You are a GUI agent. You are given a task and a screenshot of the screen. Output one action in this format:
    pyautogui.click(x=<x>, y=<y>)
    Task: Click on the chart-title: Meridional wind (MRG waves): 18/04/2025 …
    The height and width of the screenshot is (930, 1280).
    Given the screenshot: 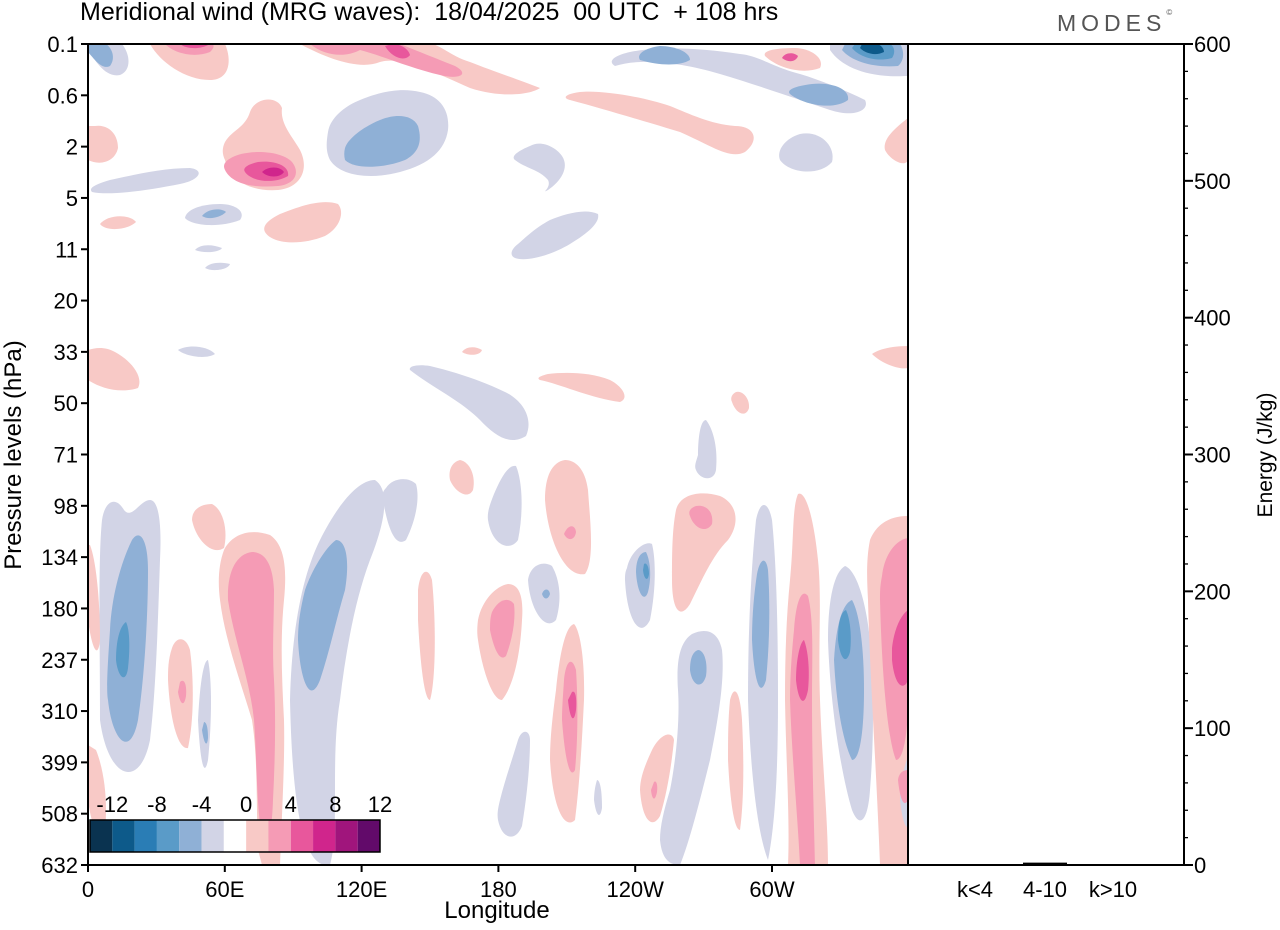 What is the action you would take?
    pyautogui.click(x=429, y=13)
    